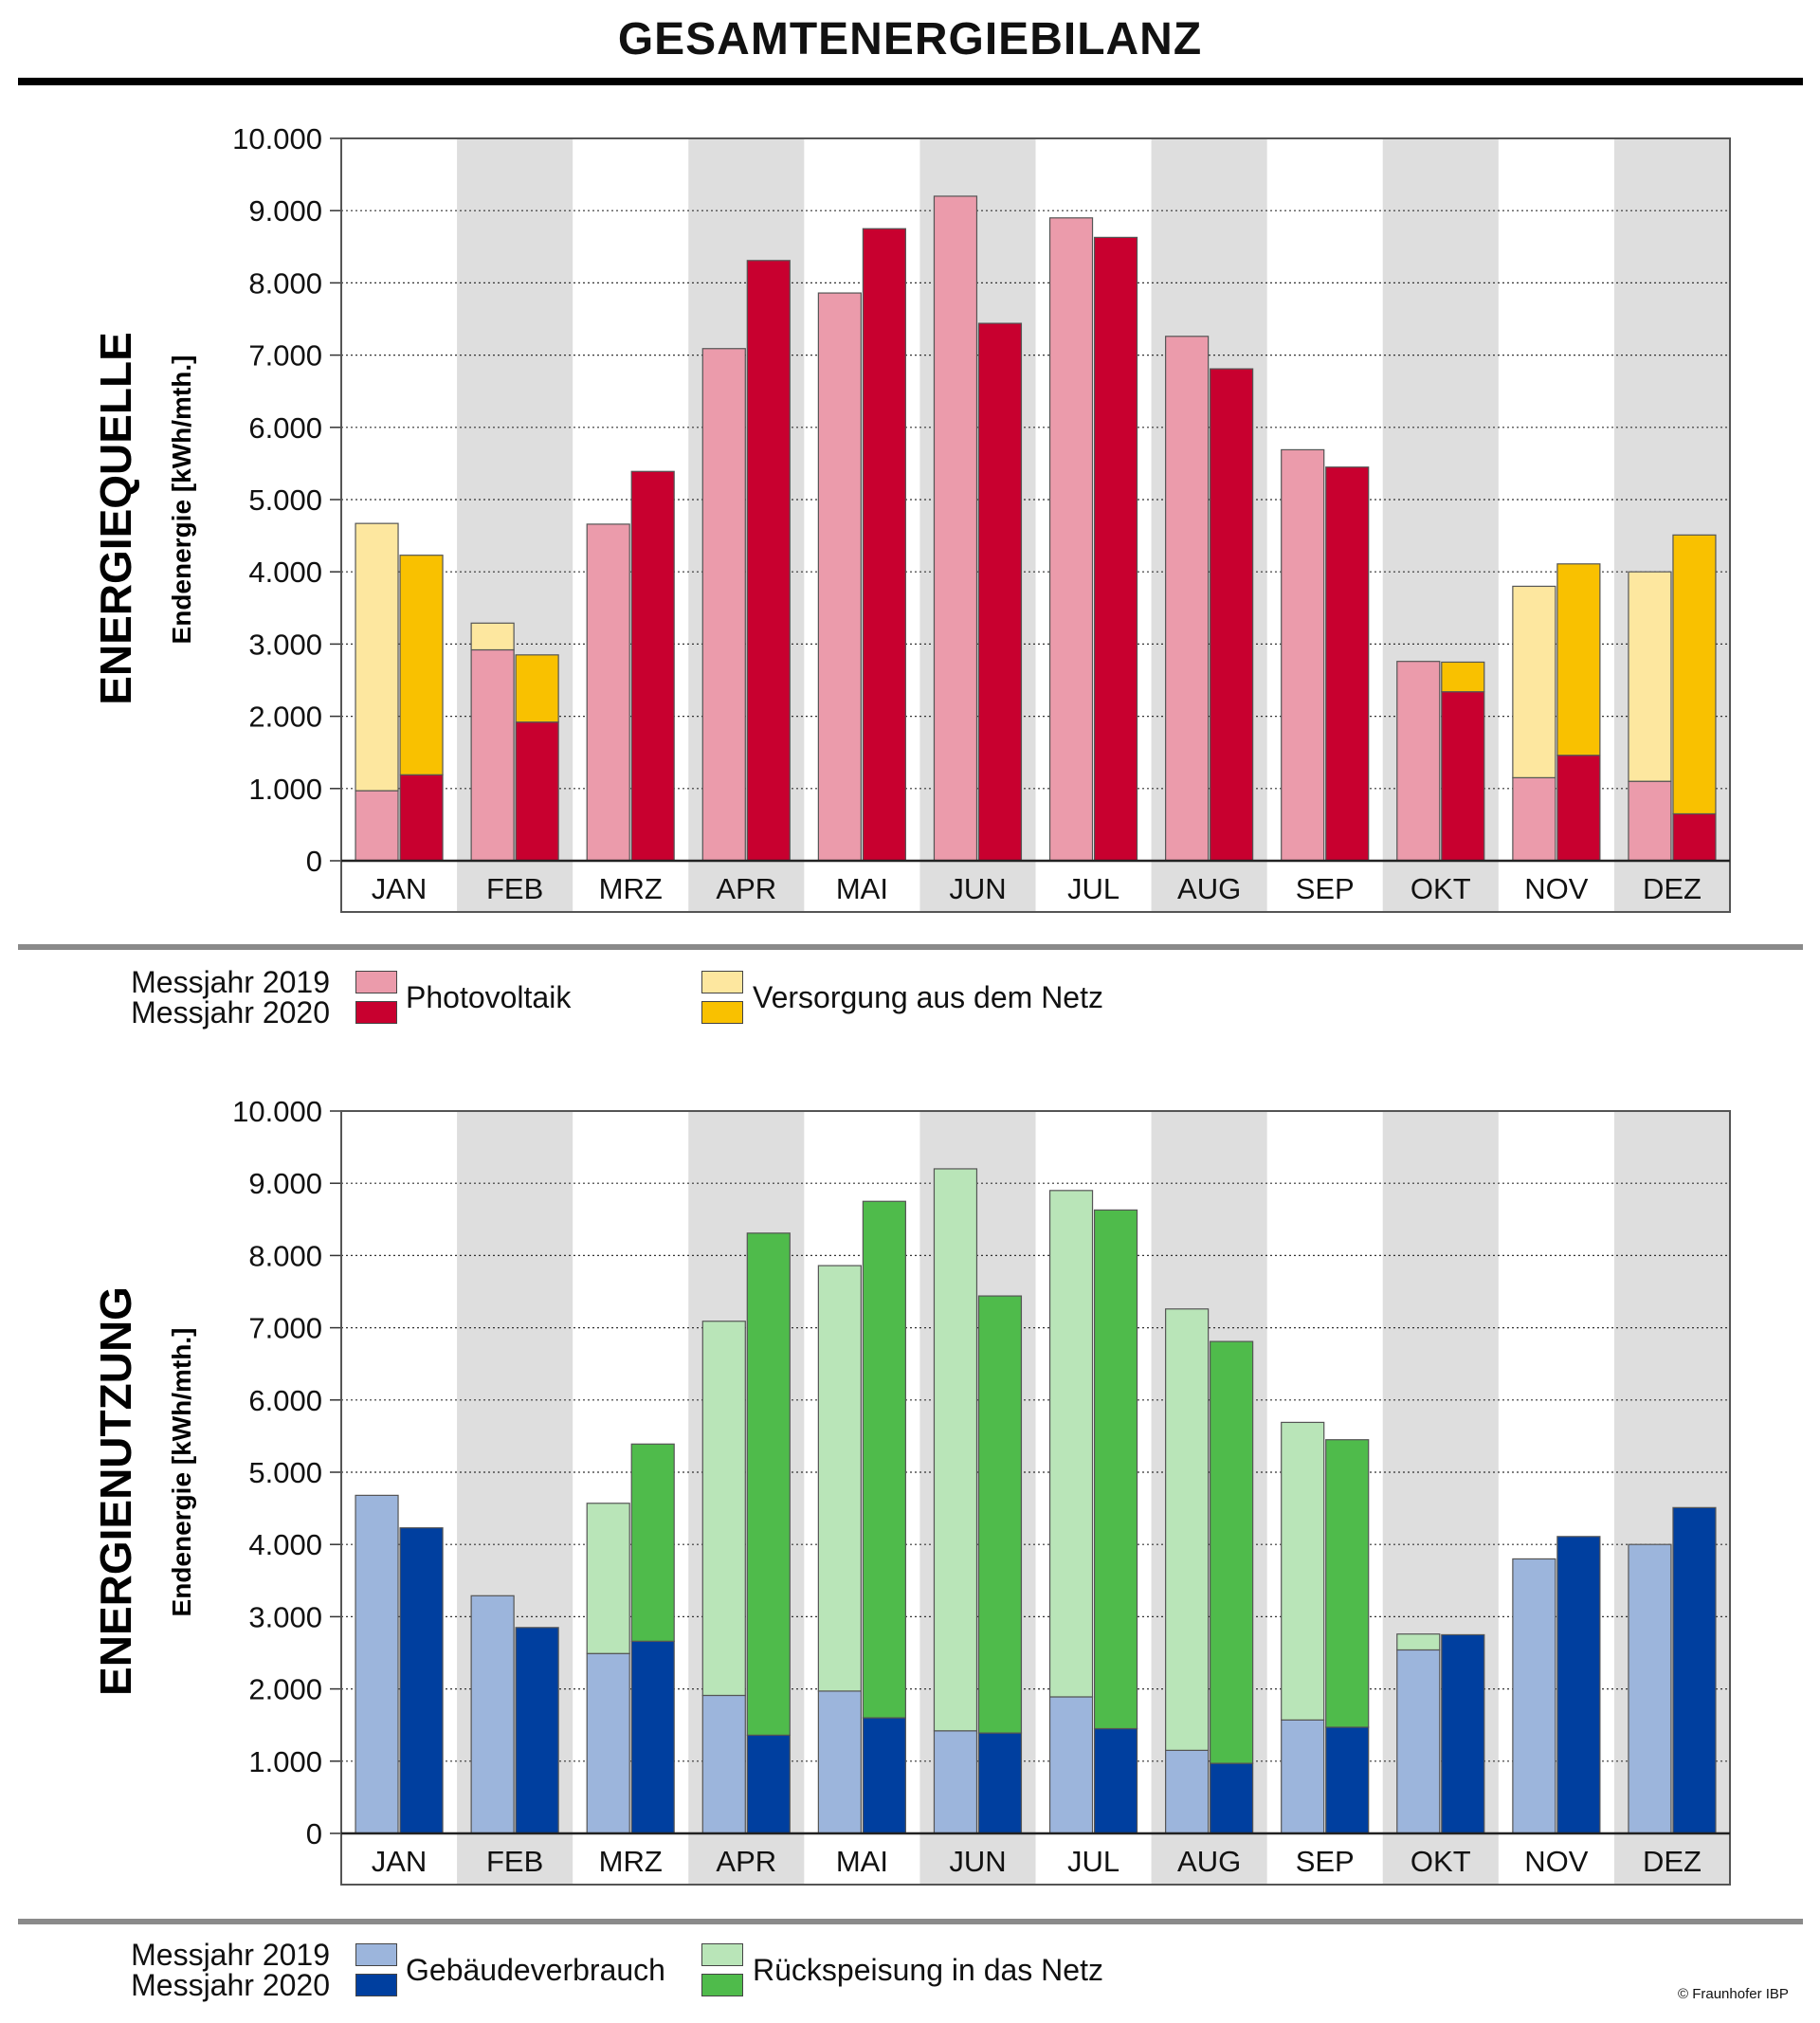 Image resolution: width=1820 pixels, height=2023 pixels. What do you see at coordinates (722, 1012) in the screenshot?
I see `swatch-netz-2020` at bounding box center [722, 1012].